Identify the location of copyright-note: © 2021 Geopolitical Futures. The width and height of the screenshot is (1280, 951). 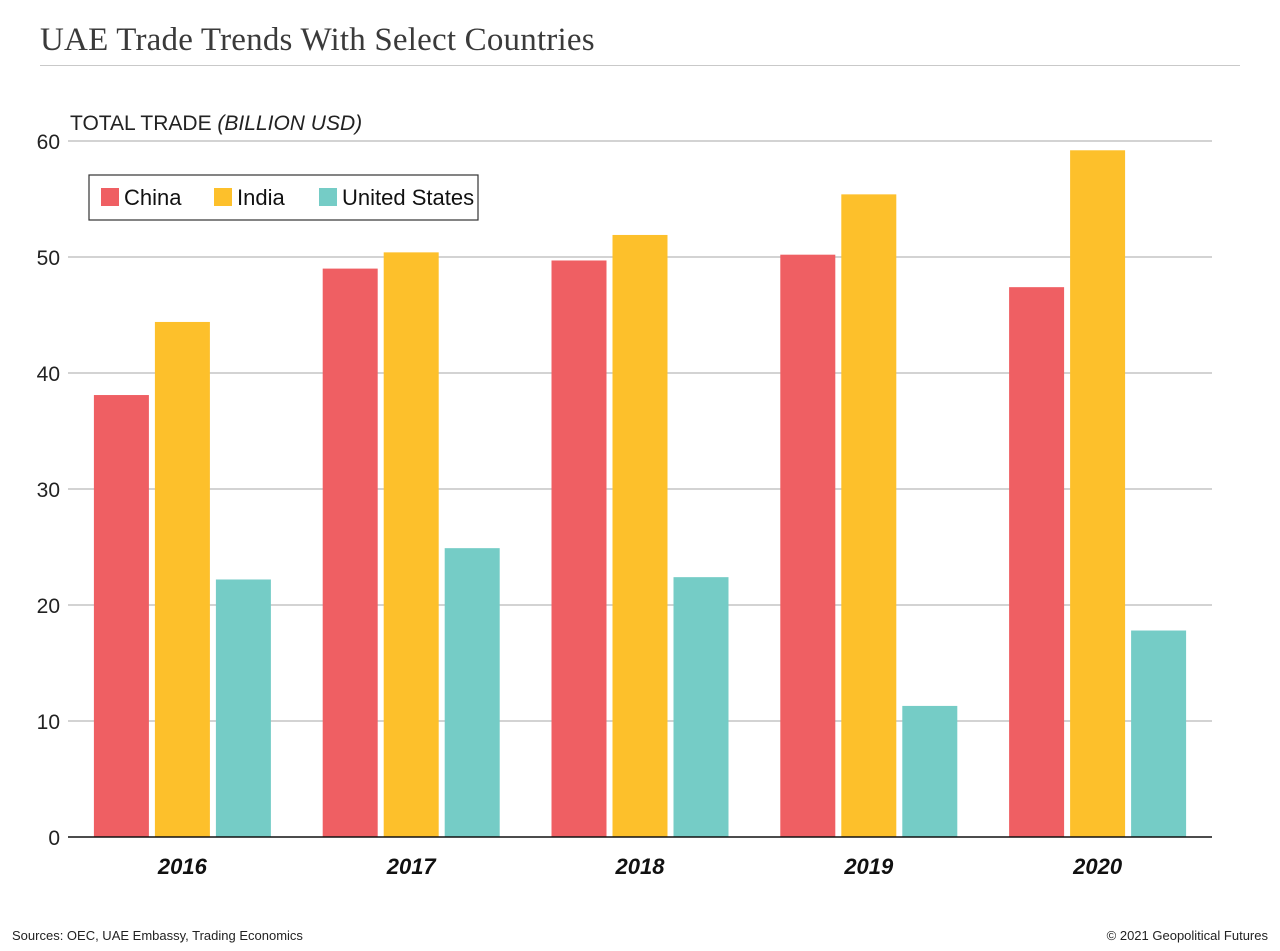
(1187, 935).